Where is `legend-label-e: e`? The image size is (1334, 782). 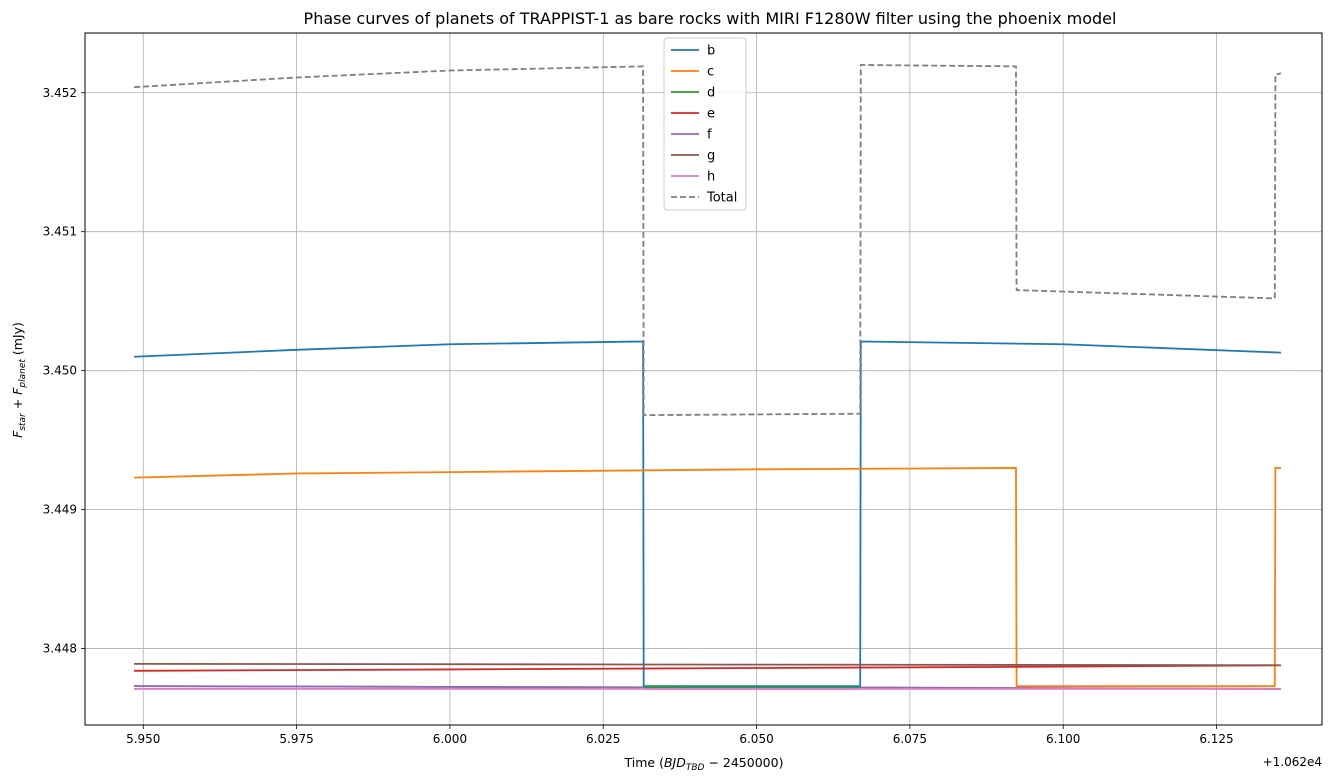
legend-label-e: e is located at coordinates (711, 114).